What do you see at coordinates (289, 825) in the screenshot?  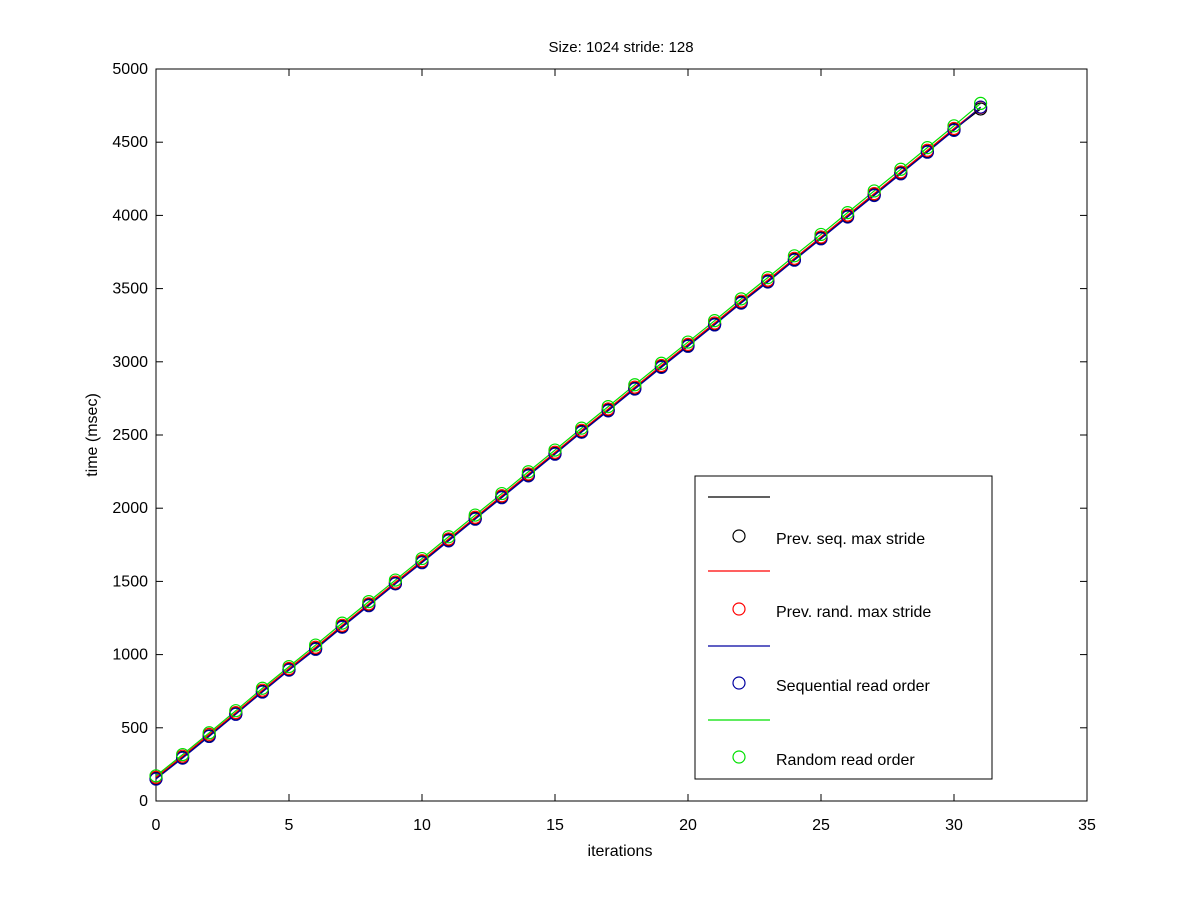 I see `x-tick-label: 5` at bounding box center [289, 825].